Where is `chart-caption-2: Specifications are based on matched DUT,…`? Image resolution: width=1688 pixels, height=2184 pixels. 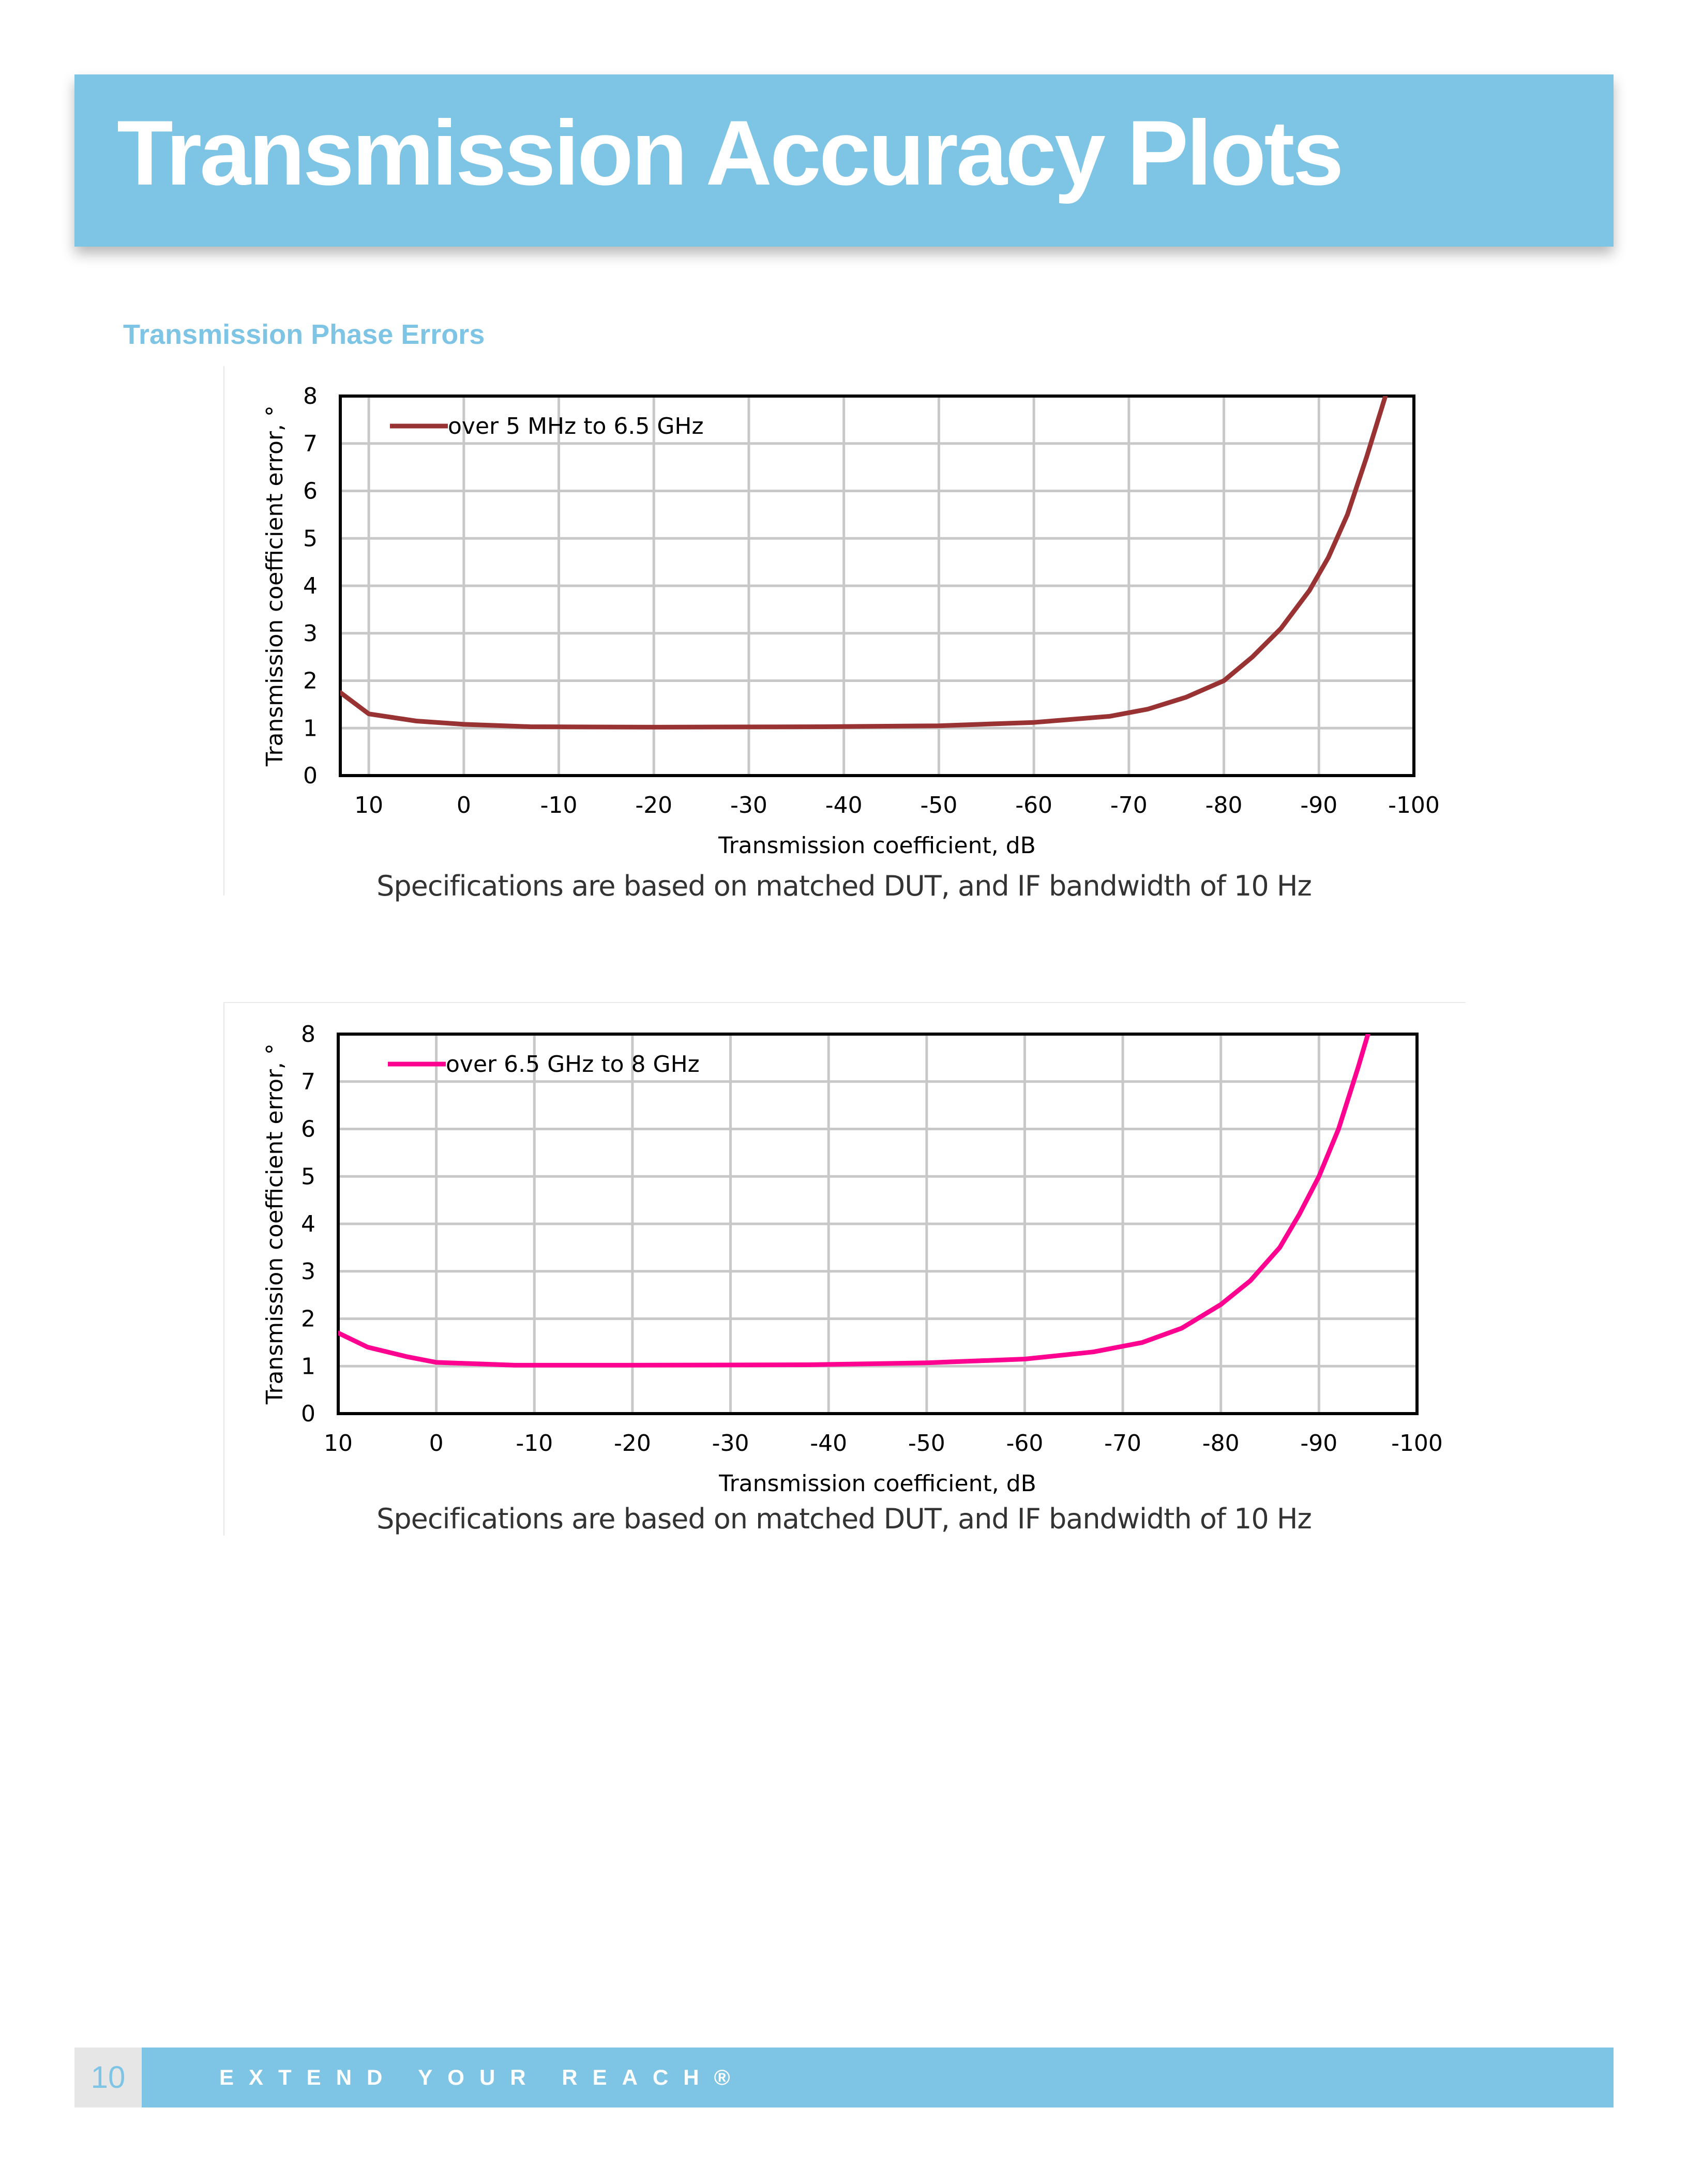 chart-caption-2: Specifications are based on matched DUT,… is located at coordinates (844, 1519).